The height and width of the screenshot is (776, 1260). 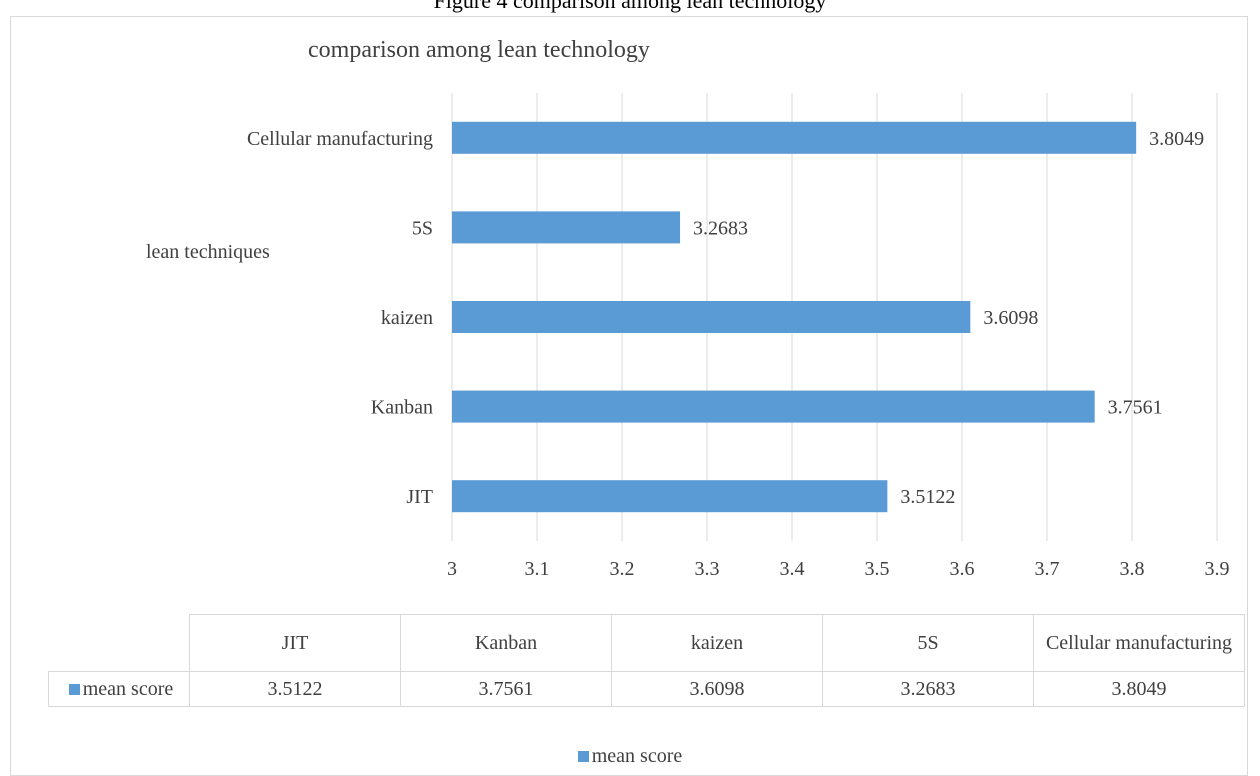 What do you see at coordinates (927, 497) in the screenshot?
I see `data-label: 3.5122` at bounding box center [927, 497].